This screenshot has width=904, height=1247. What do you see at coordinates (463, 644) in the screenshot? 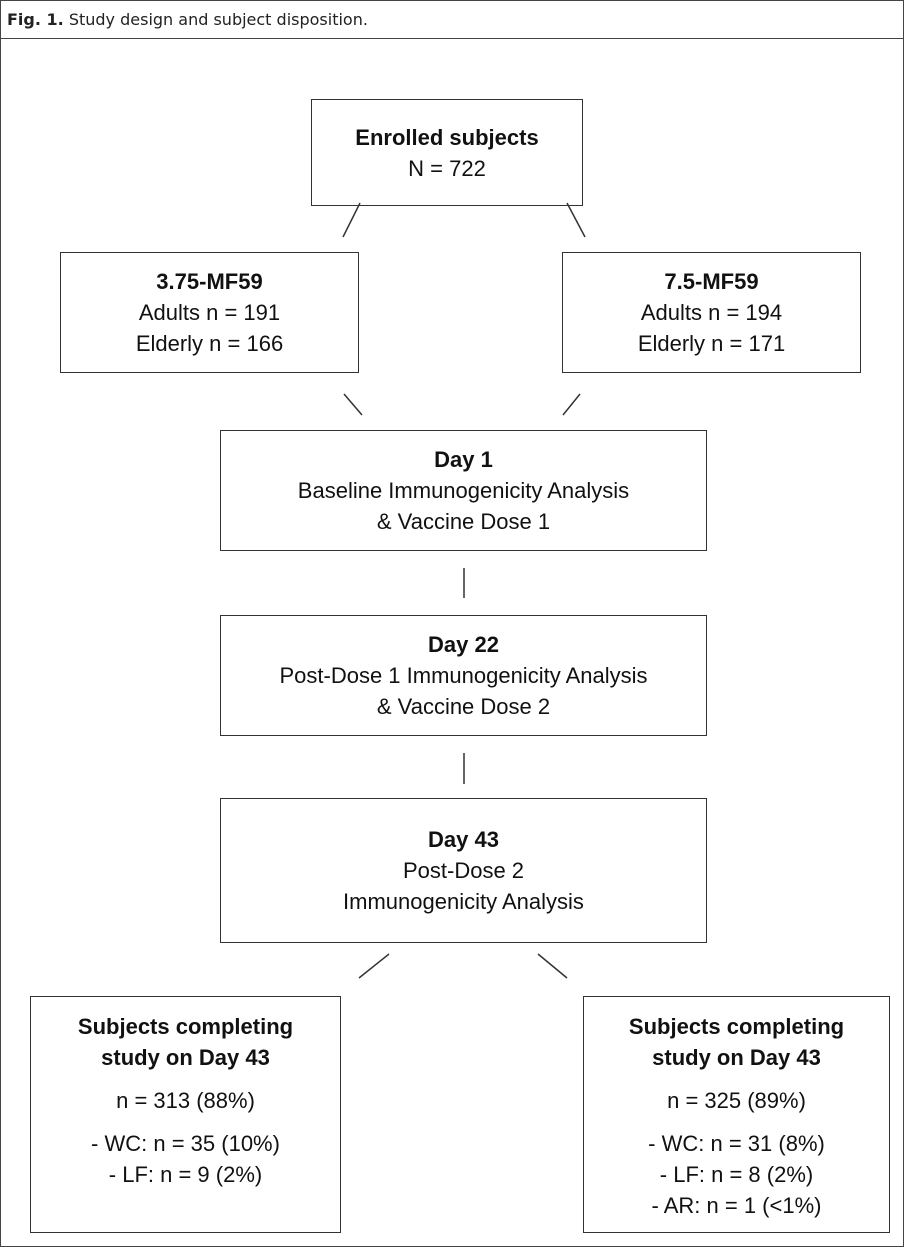
I see `node-title: Day 22` at bounding box center [463, 644].